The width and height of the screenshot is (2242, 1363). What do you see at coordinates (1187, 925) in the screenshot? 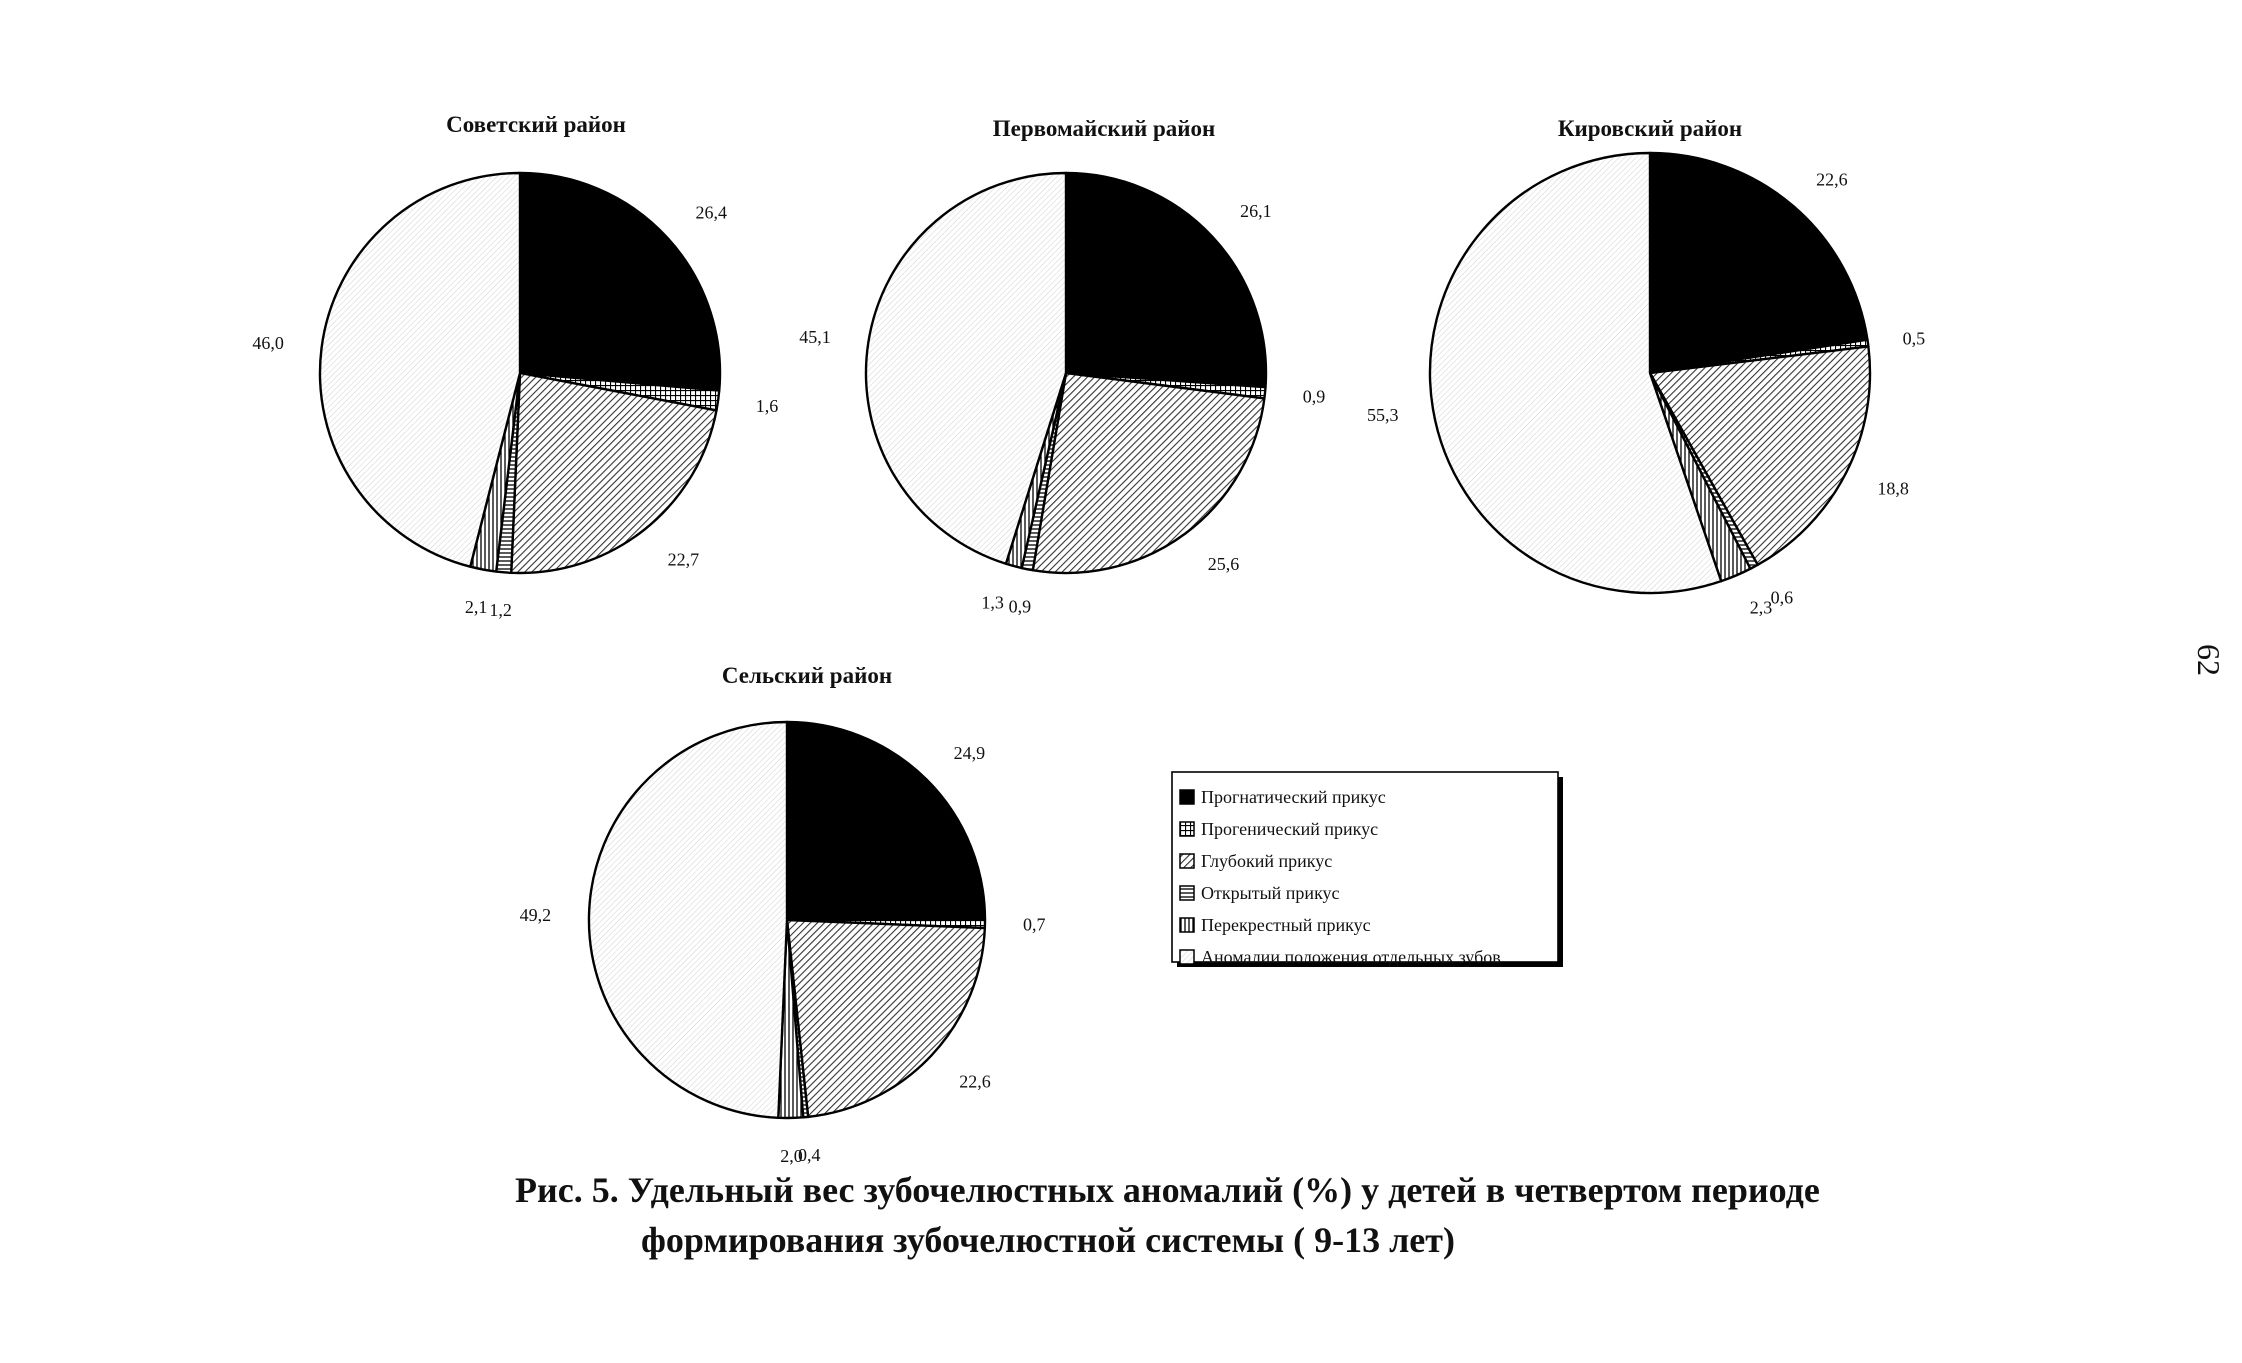
I see `legend-swatch-crossbite` at bounding box center [1187, 925].